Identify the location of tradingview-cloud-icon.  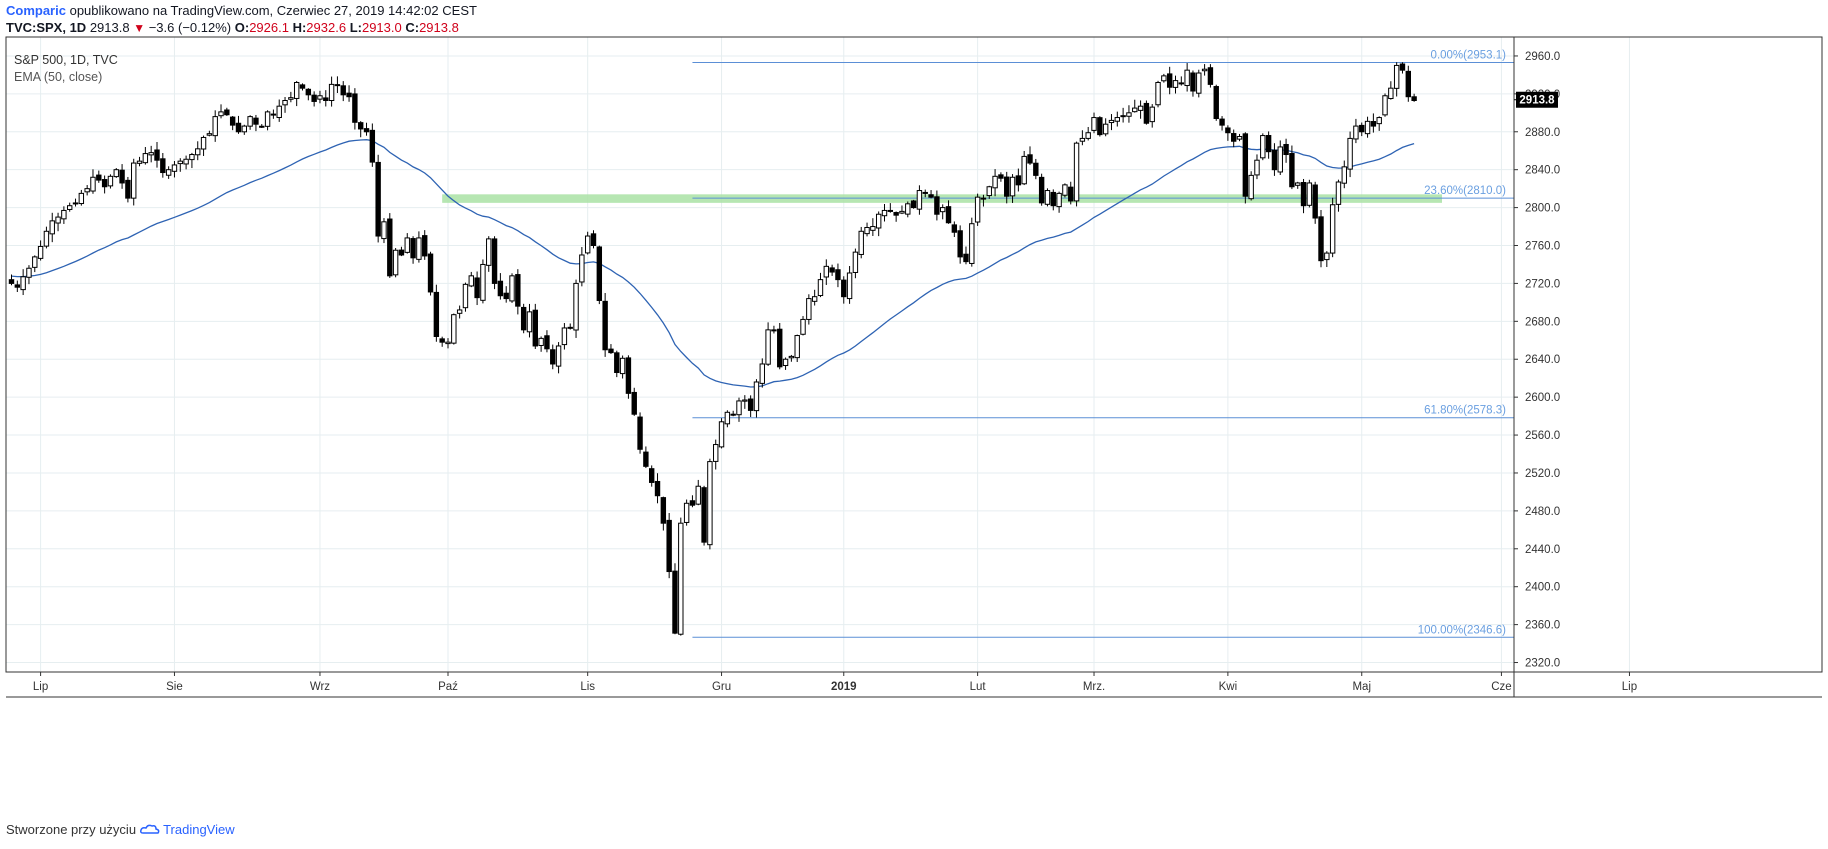
(149, 829).